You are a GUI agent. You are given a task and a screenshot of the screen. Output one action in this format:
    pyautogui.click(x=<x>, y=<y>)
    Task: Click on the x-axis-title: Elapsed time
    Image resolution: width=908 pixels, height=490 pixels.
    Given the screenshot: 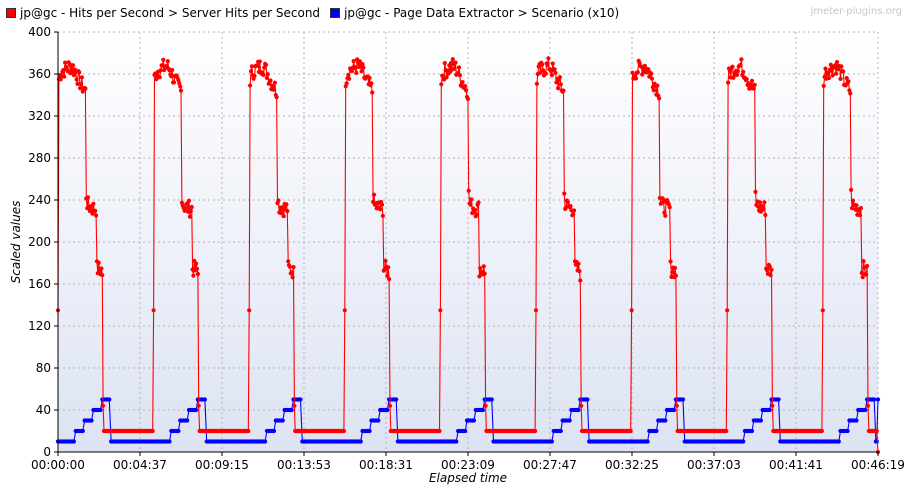 What is the action you would take?
    pyautogui.click(x=468, y=478)
    